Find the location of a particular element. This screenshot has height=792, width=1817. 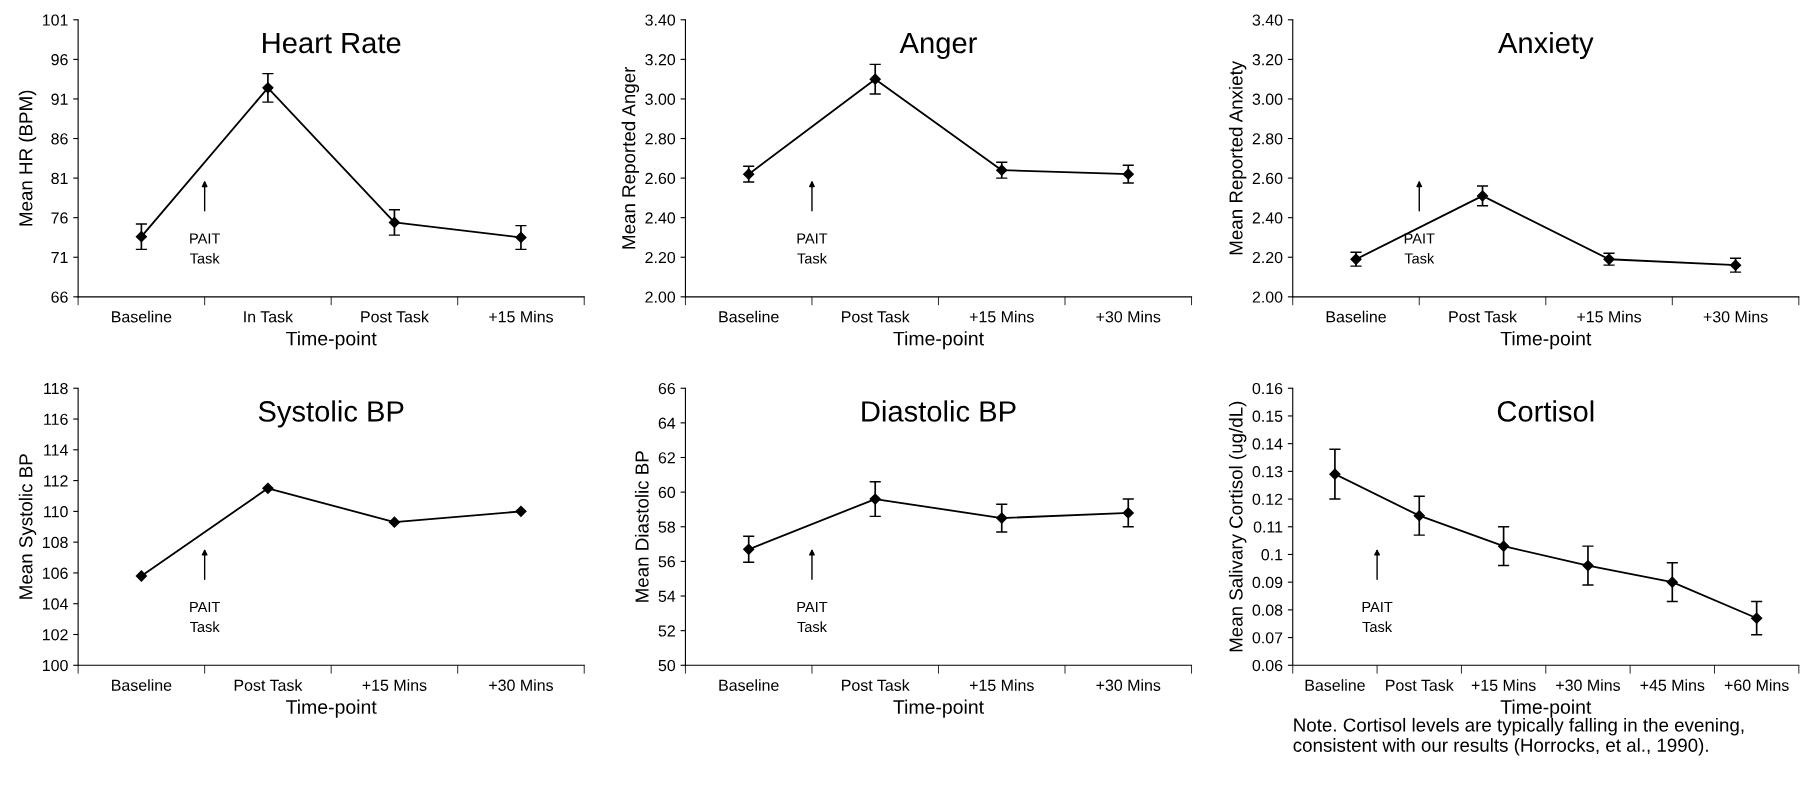

y-tick-label: 58 is located at coordinates (667, 527).